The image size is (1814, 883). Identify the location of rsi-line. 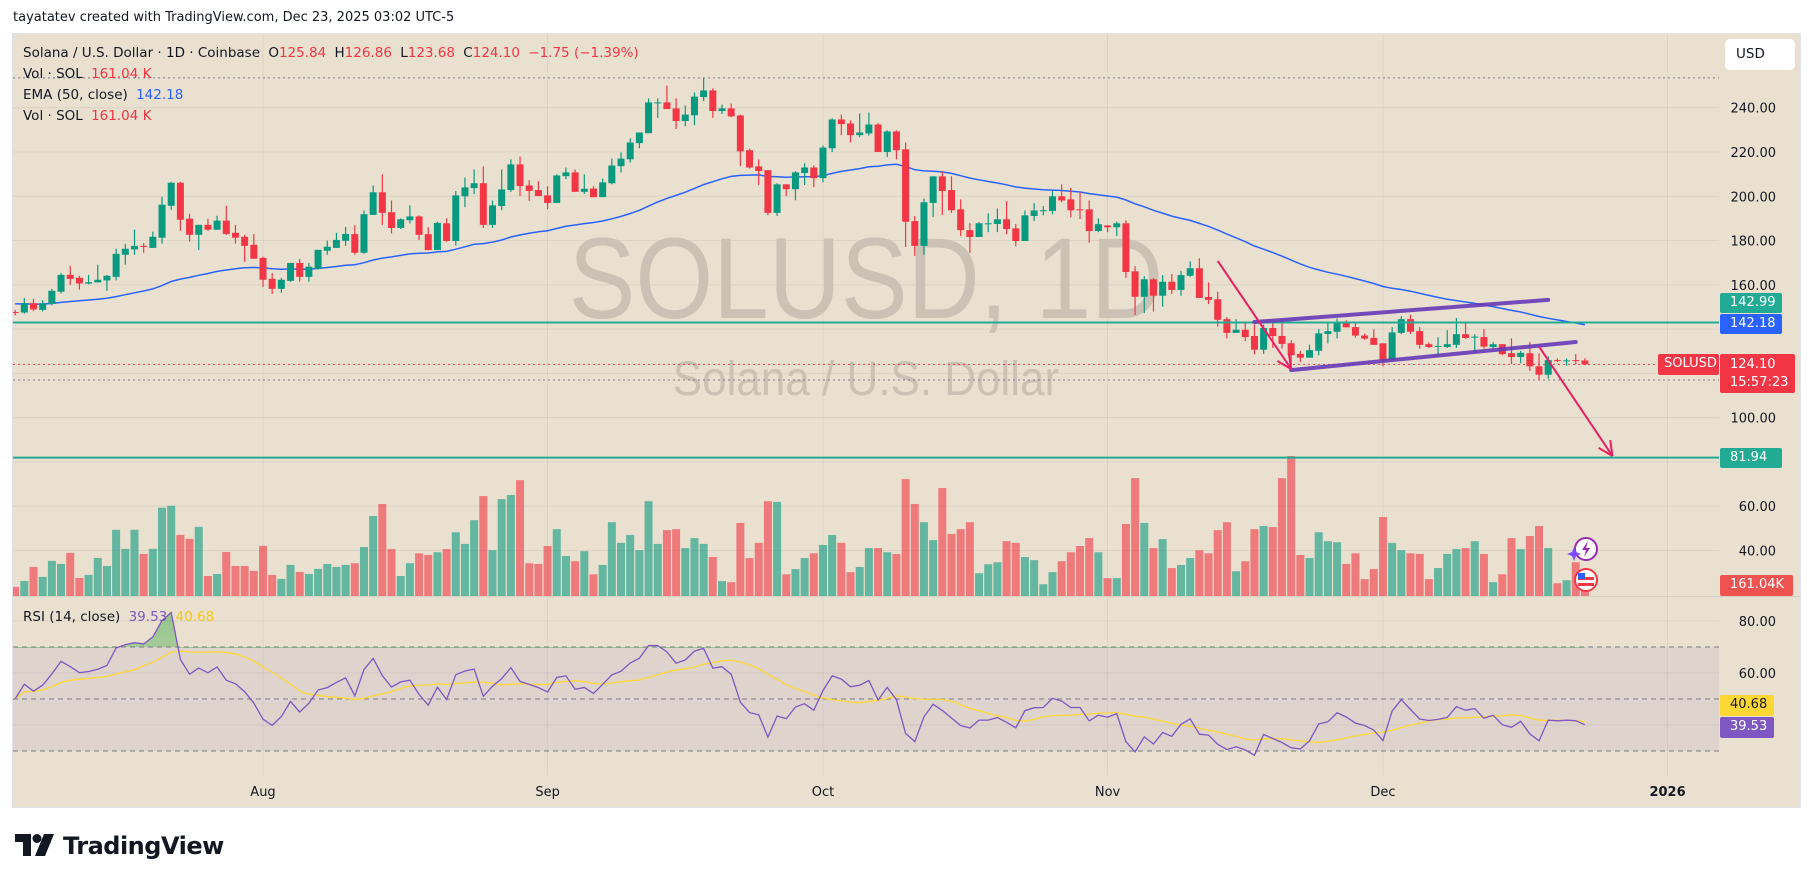
(800, 684).